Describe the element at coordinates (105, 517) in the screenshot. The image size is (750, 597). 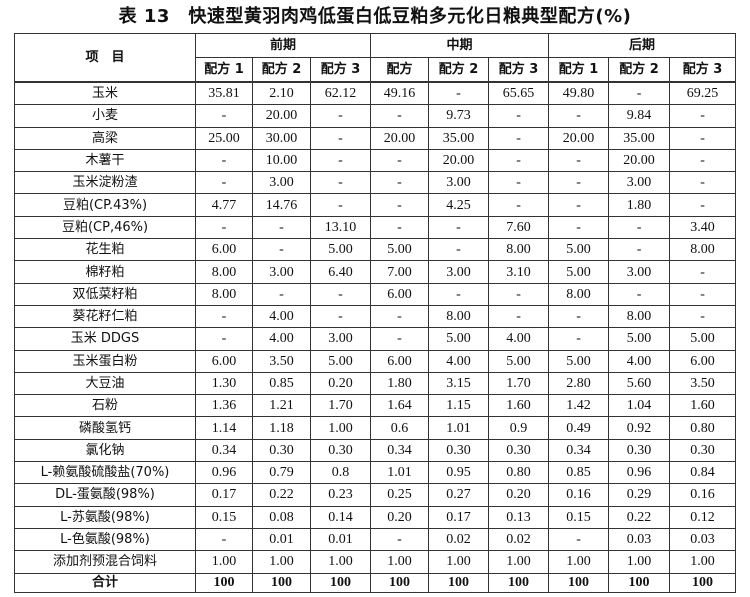
I see `row-label: L-苏氨酸(98%)` at that location.